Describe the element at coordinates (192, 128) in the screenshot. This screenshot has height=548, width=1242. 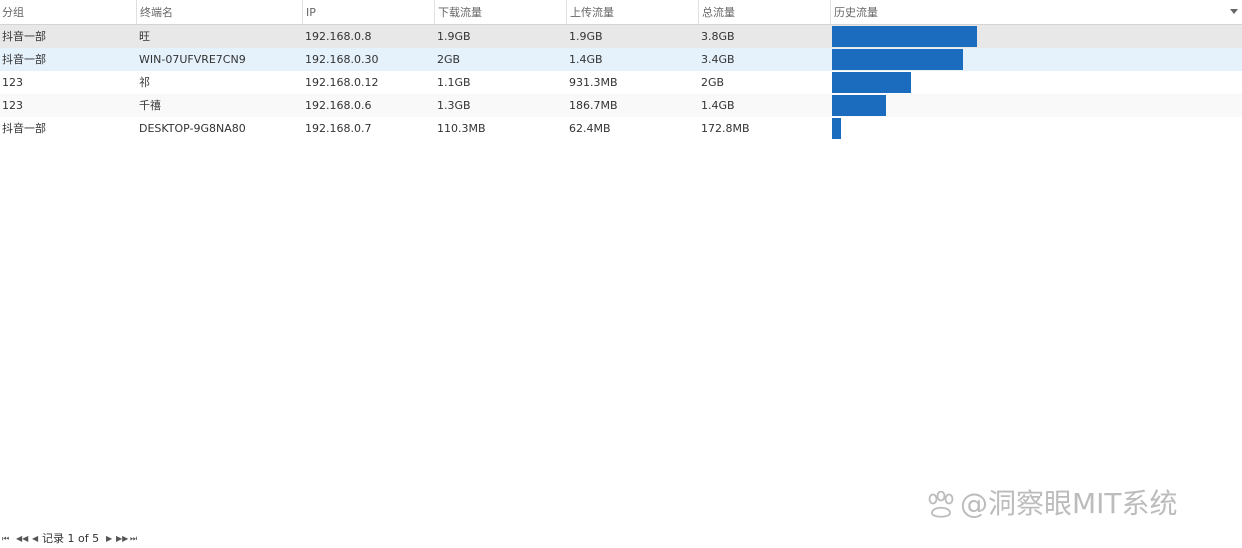
I see `cell-terminal: DESKTOP-9G8NA80` at that location.